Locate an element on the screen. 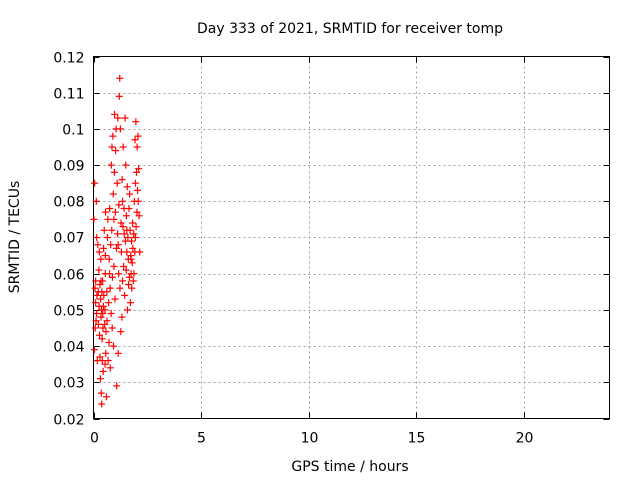 The image size is (640, 480). y-tick-label: 0.04 is located at coordinates (68, 348).